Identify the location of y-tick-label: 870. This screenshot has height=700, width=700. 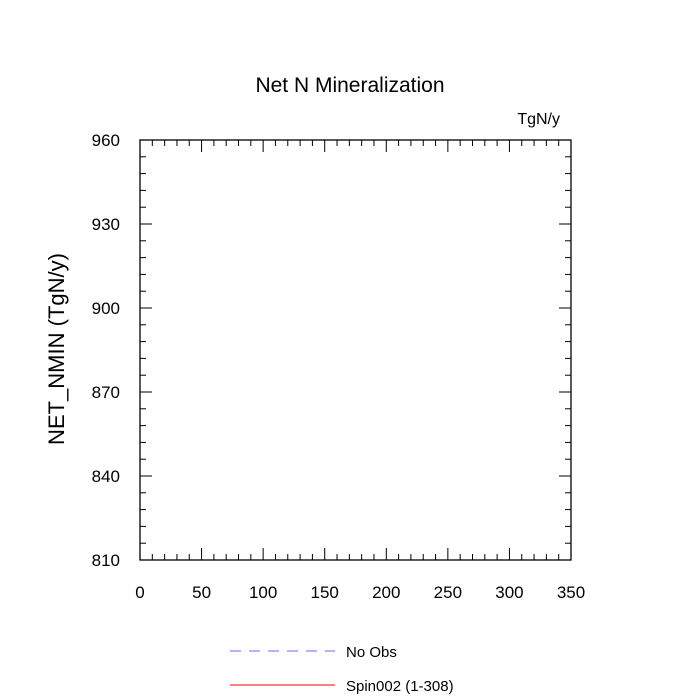
(106, 392).